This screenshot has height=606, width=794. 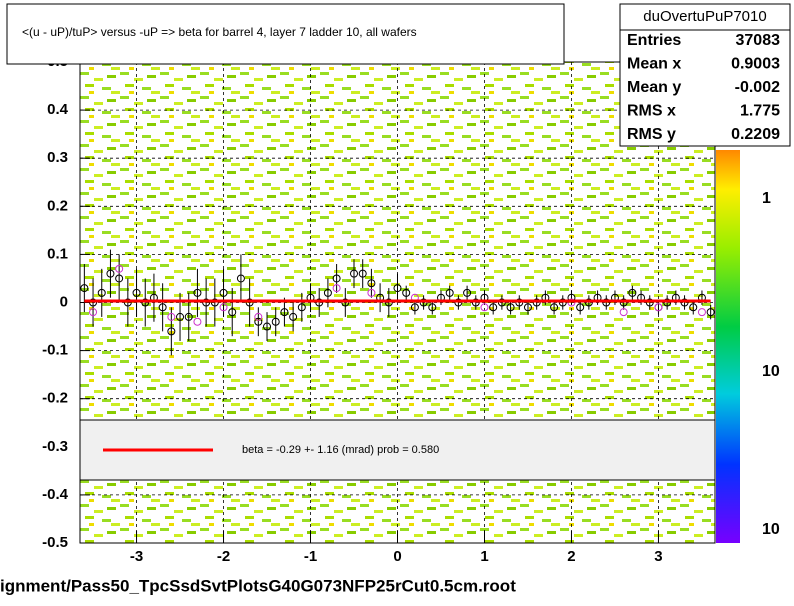 I want to click on color-palette, so click(x=728, y=346).